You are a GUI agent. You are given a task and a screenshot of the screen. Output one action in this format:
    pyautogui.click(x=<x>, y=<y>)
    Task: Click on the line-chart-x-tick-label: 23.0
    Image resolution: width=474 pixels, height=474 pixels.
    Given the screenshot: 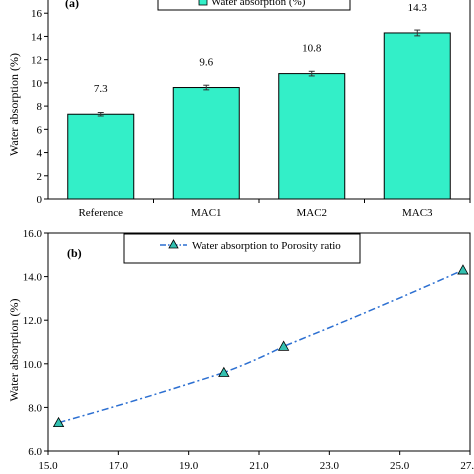 What is the action you would take?
    pyautogui.click(x=330, y=466)
    